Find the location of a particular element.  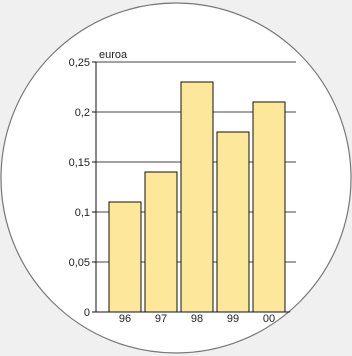

y-ticks: 0 0,05 0,1 0,15 0,2 0,25 is located at coordinates (82, 188).